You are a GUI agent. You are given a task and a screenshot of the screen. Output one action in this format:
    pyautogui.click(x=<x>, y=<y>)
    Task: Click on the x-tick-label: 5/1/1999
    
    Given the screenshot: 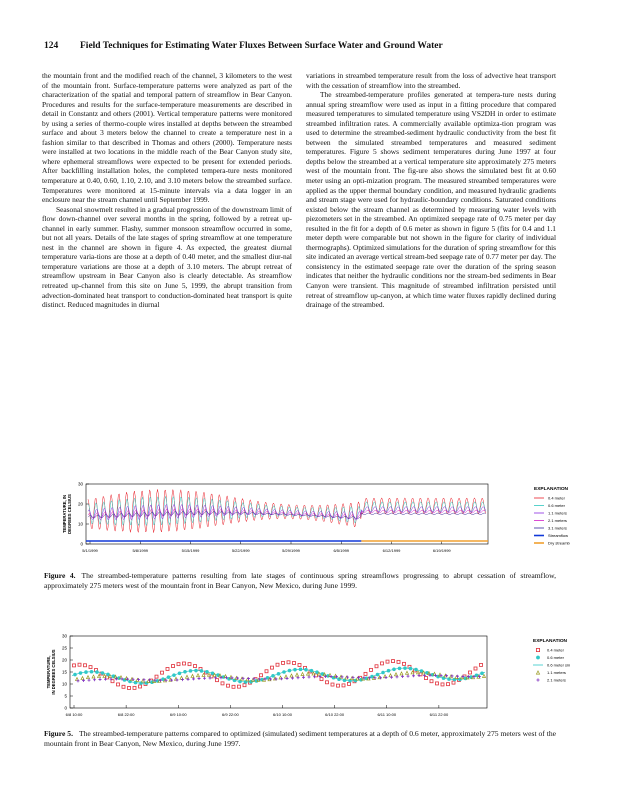 What is the action you would take?
    pyautogui.click(x=90, y=550)
    